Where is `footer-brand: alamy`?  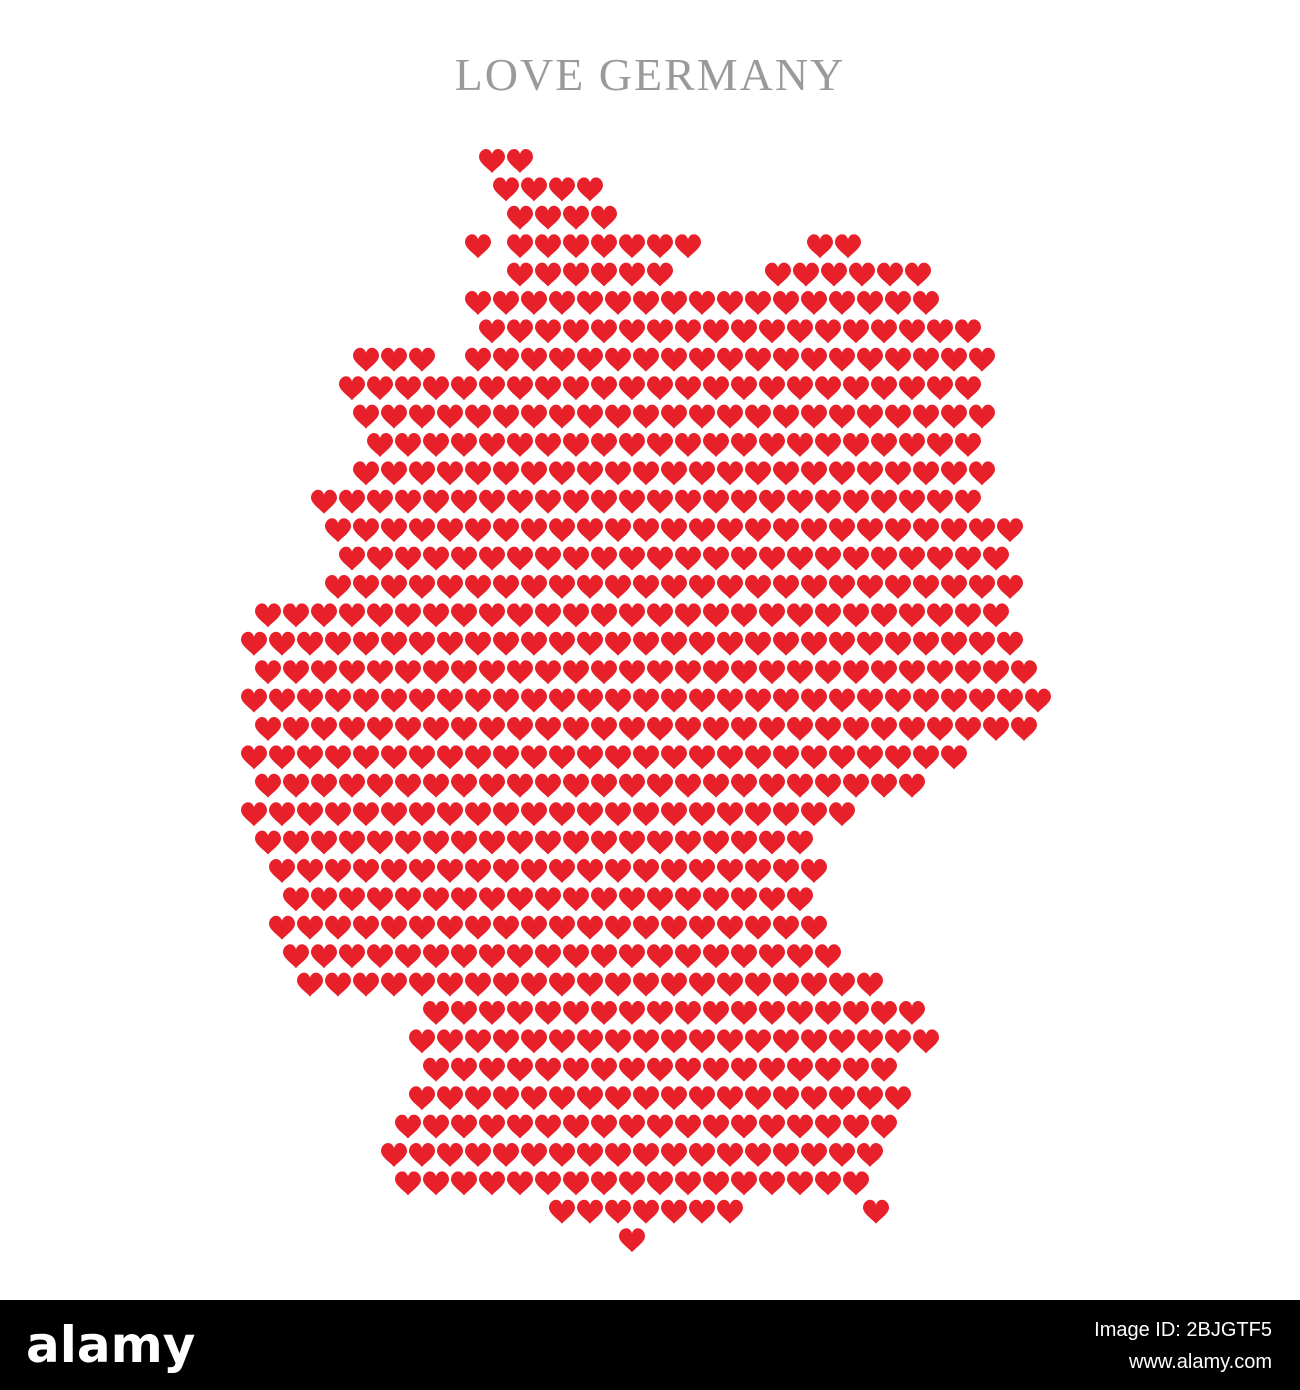
footer-brand: alamy is located at coordinates (110, 1345).